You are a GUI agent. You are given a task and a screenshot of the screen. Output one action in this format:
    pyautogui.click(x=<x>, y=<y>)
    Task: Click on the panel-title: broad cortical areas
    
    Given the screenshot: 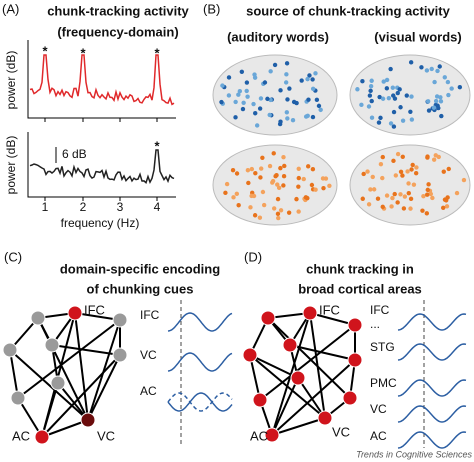 What is the action you would take?
    pyautogui.click(x=360, y=288)
    